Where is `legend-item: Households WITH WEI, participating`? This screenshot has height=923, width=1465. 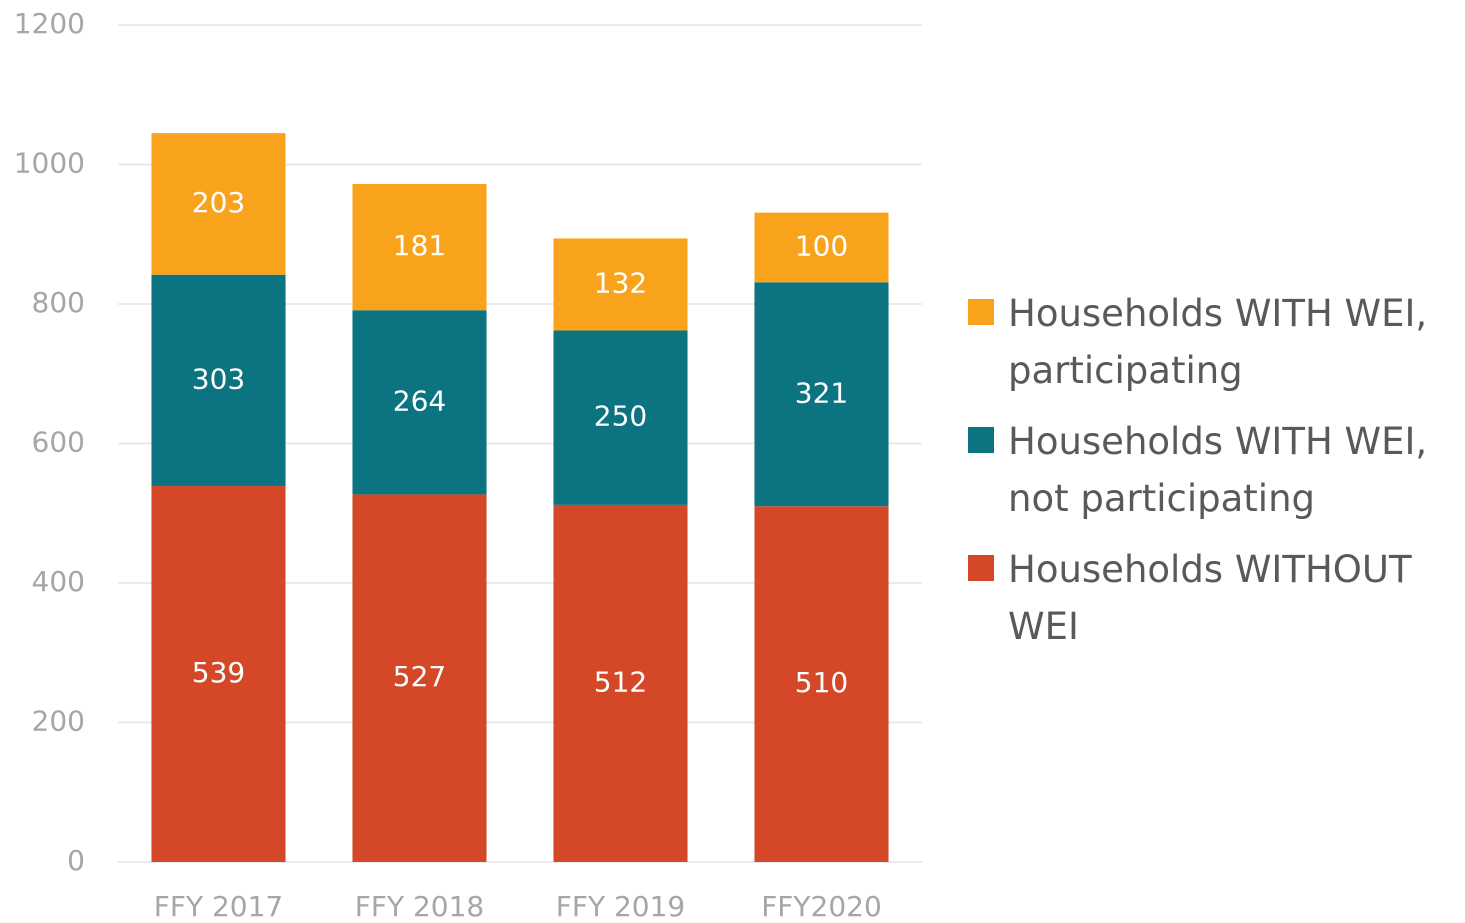
legend-item: Households WITH WEI, participating is located at coordinates (1213, 342).